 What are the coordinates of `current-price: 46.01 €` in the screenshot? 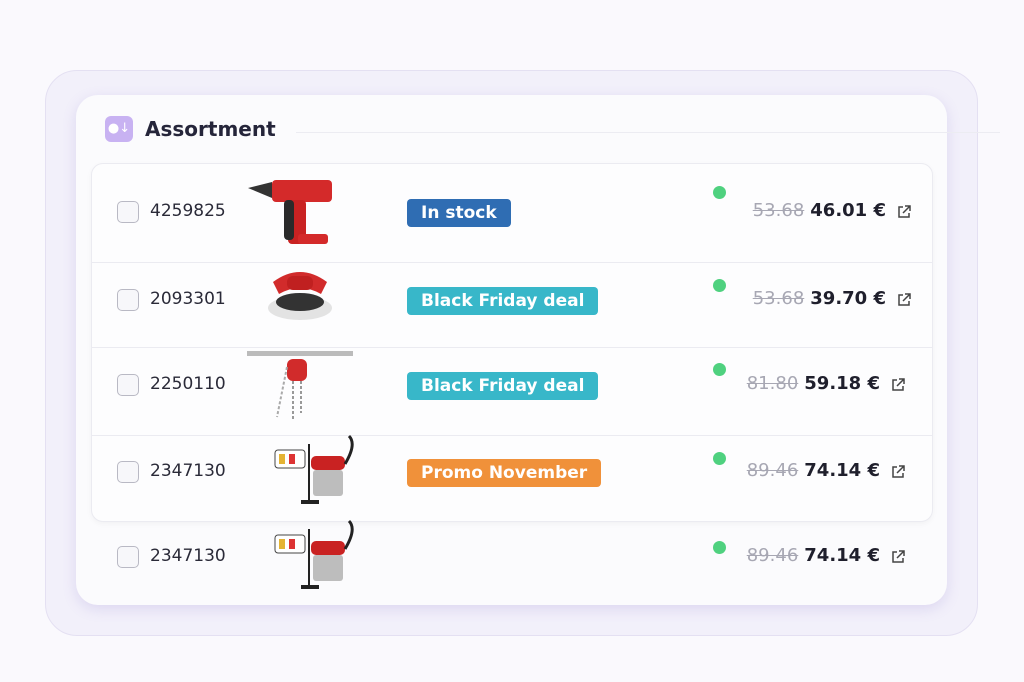 It's located at (848, 210).